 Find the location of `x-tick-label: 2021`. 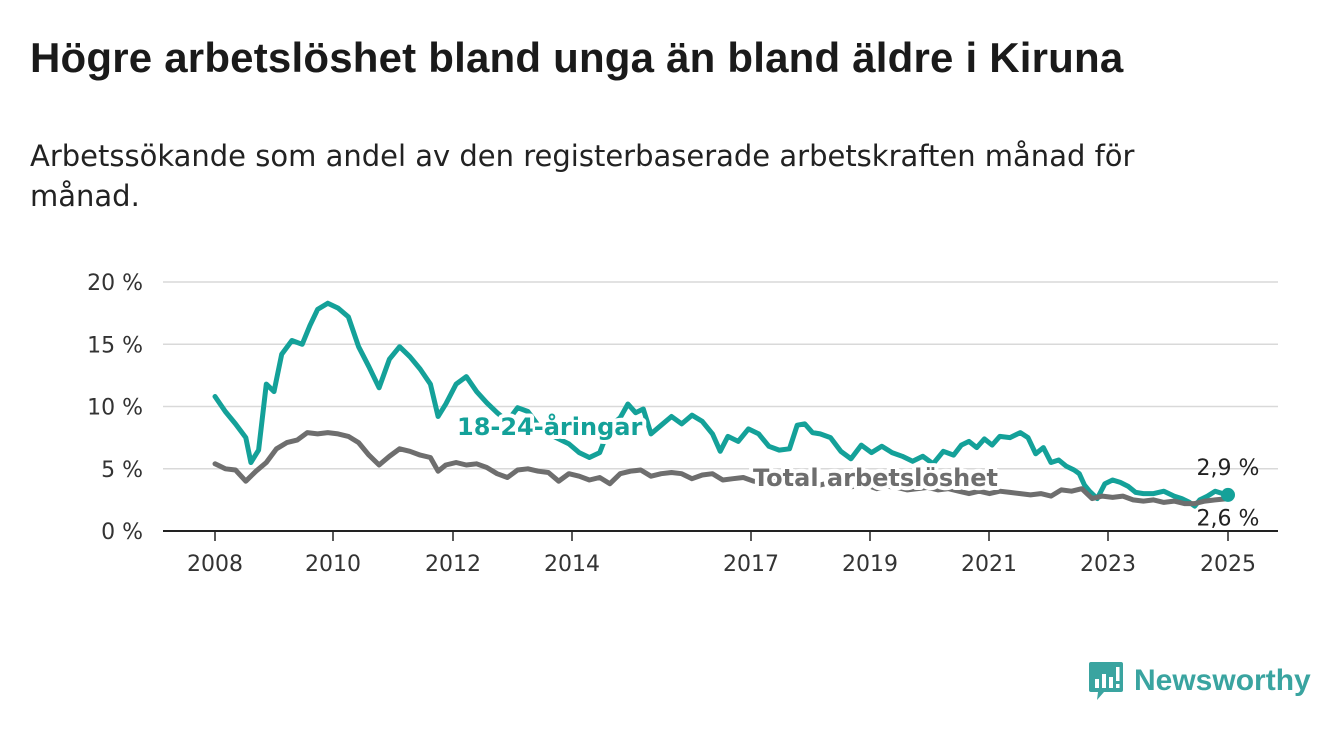

x-tick-label: 2021 is located at coordinates (989, 564).